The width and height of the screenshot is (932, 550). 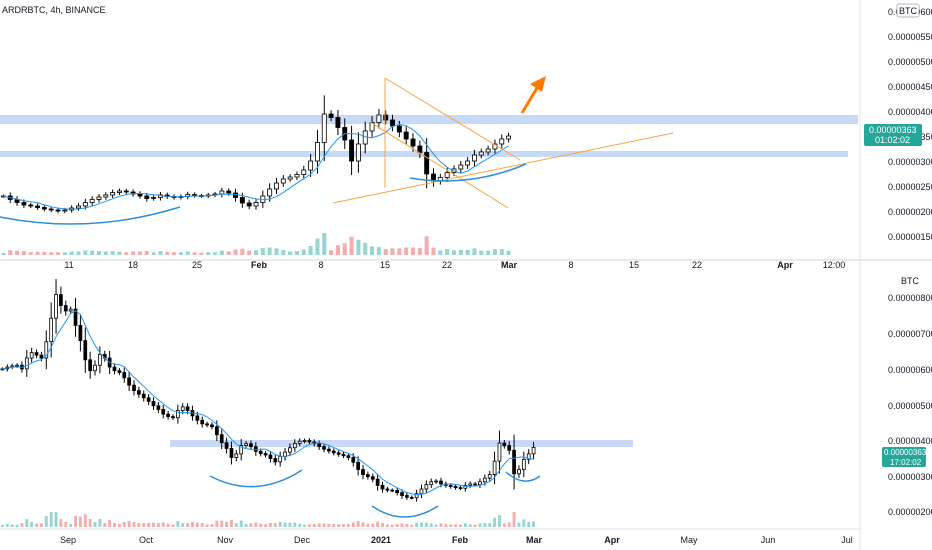 I want to click on bottom-countdown: 17:02:02, so click(x=906, y=462).